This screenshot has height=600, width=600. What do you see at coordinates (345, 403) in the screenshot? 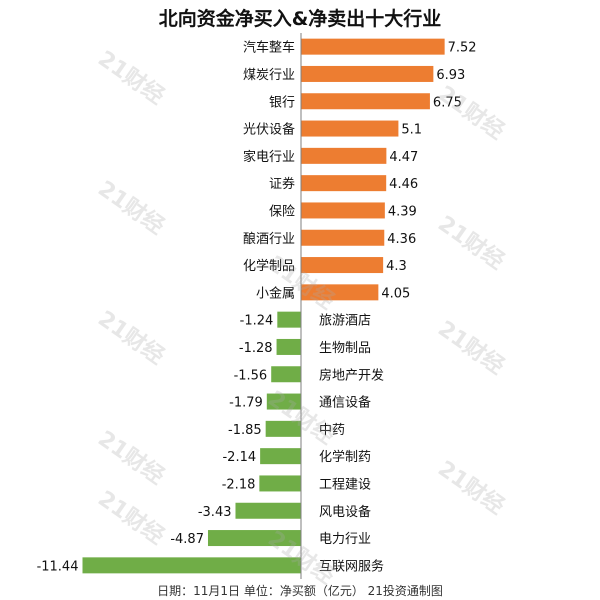
I see `category-label: 通信设备` at bounding box center [345, 403].